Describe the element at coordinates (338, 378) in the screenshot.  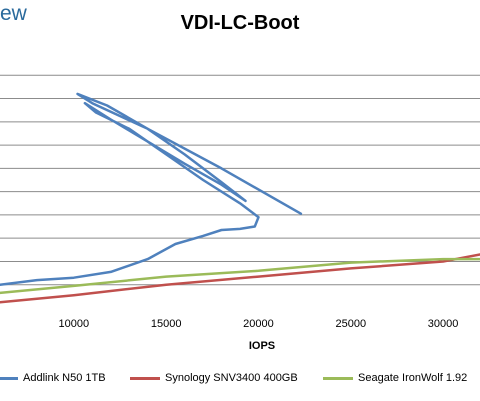
I see `legend-swatch-seagate` at that location.